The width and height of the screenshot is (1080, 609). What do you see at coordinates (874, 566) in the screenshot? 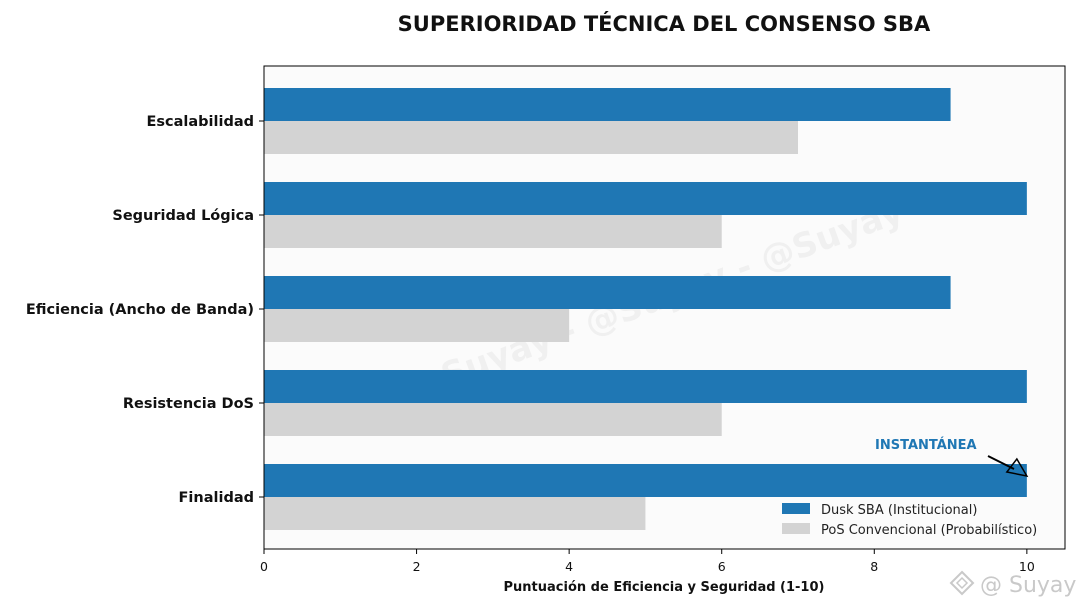
I see `x-tick-label-8: 8` at bounding box center [874, 566].